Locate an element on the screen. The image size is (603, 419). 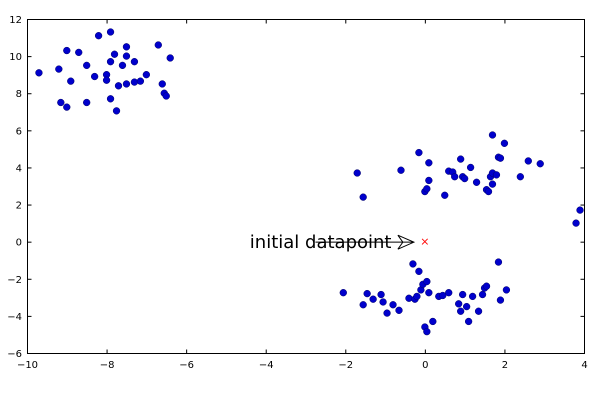
x-tick-label: −8 is located at coordinates (107, 365).